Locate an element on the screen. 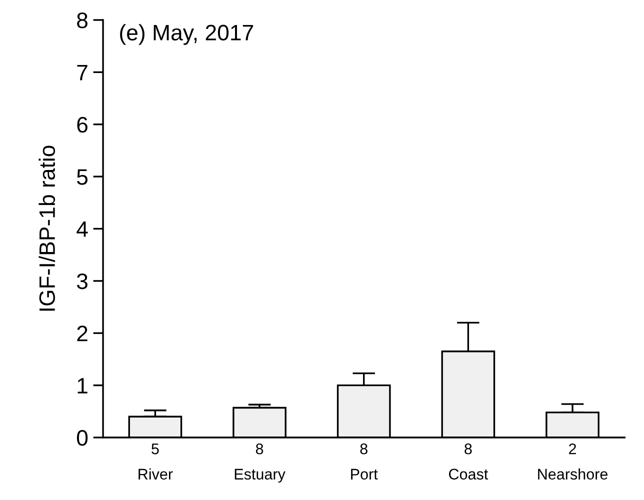 Image resolution: width=644 pixels, height=500 pixels. y-tick-label: 7 is located at coordinates (82, 72).